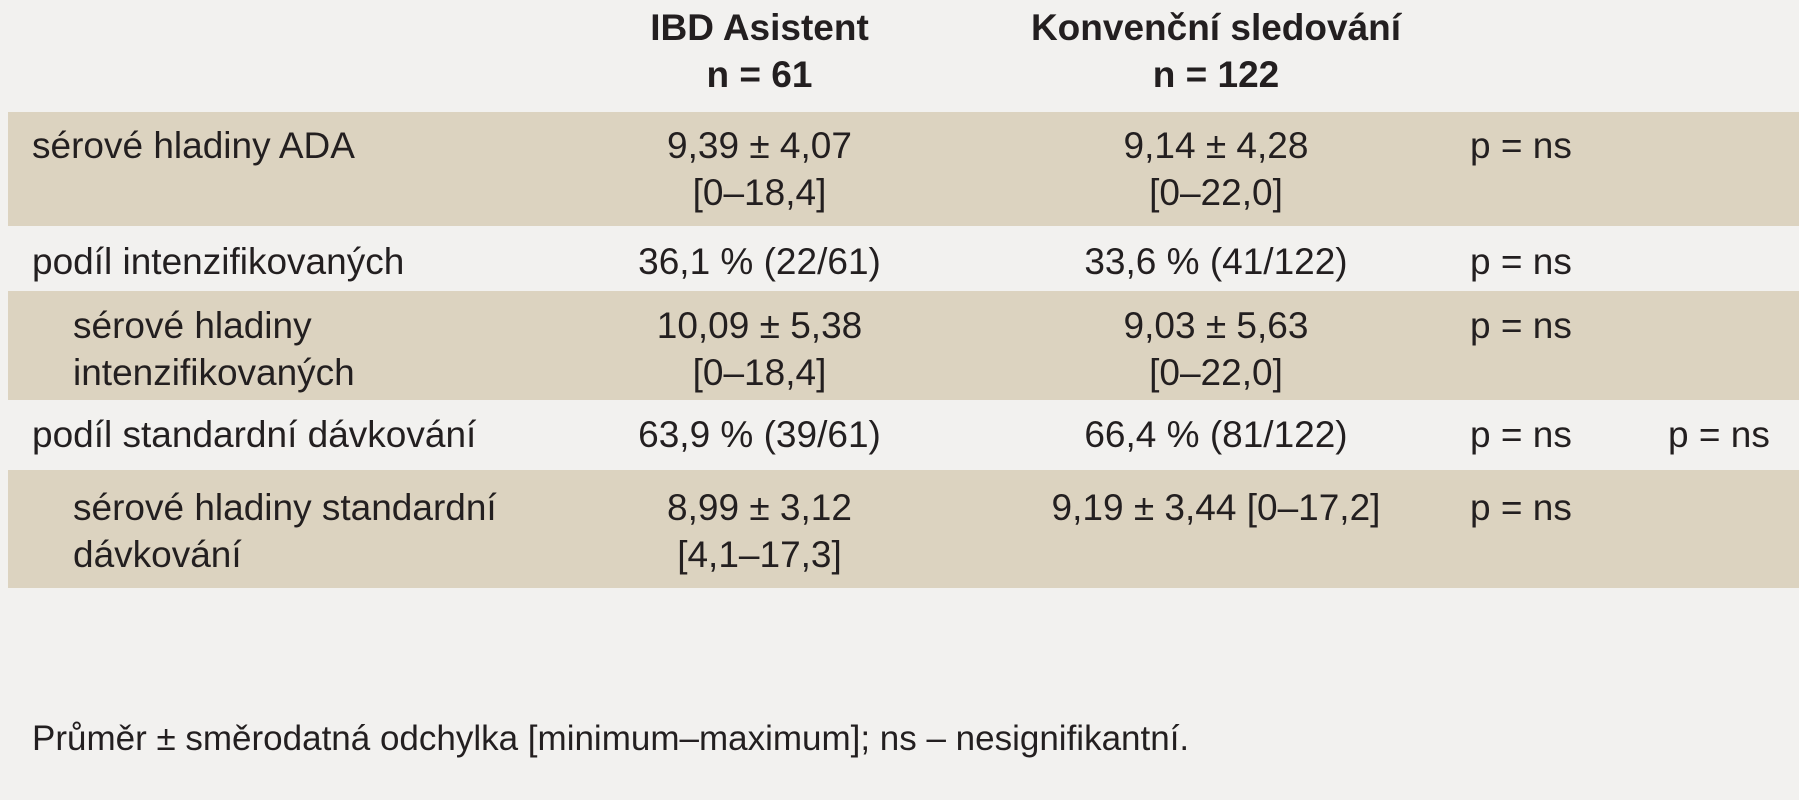 The image size is (1799, 800). Describe the element at coordinates (759, 507) in the screenshot. I see `cell-line: 8,99 ± 3,12` at that location.